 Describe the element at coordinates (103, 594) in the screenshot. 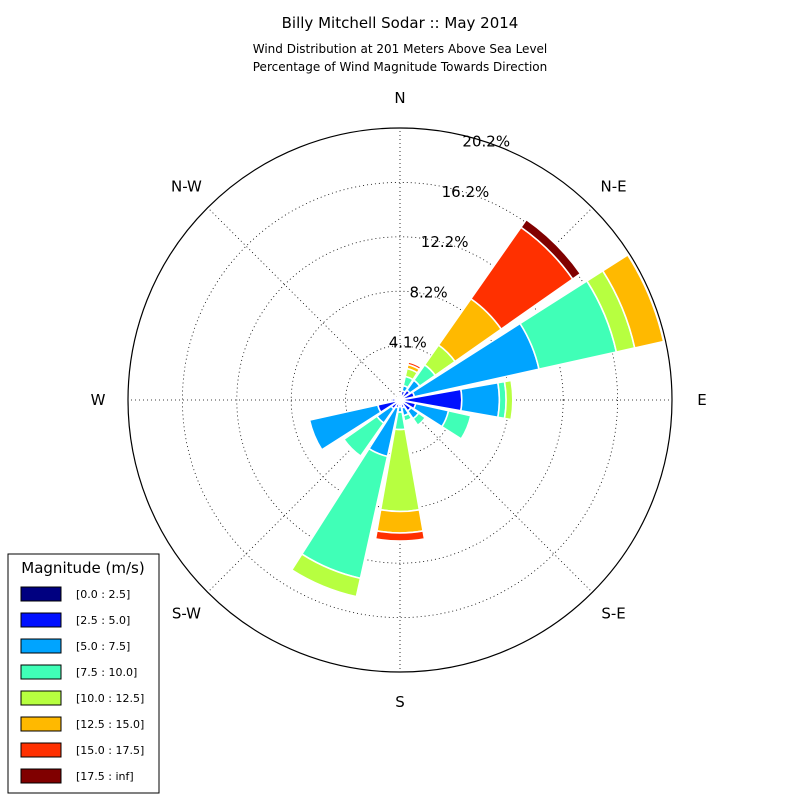

I see `legend-label-0: [0.0 : 2.5]` at that location.